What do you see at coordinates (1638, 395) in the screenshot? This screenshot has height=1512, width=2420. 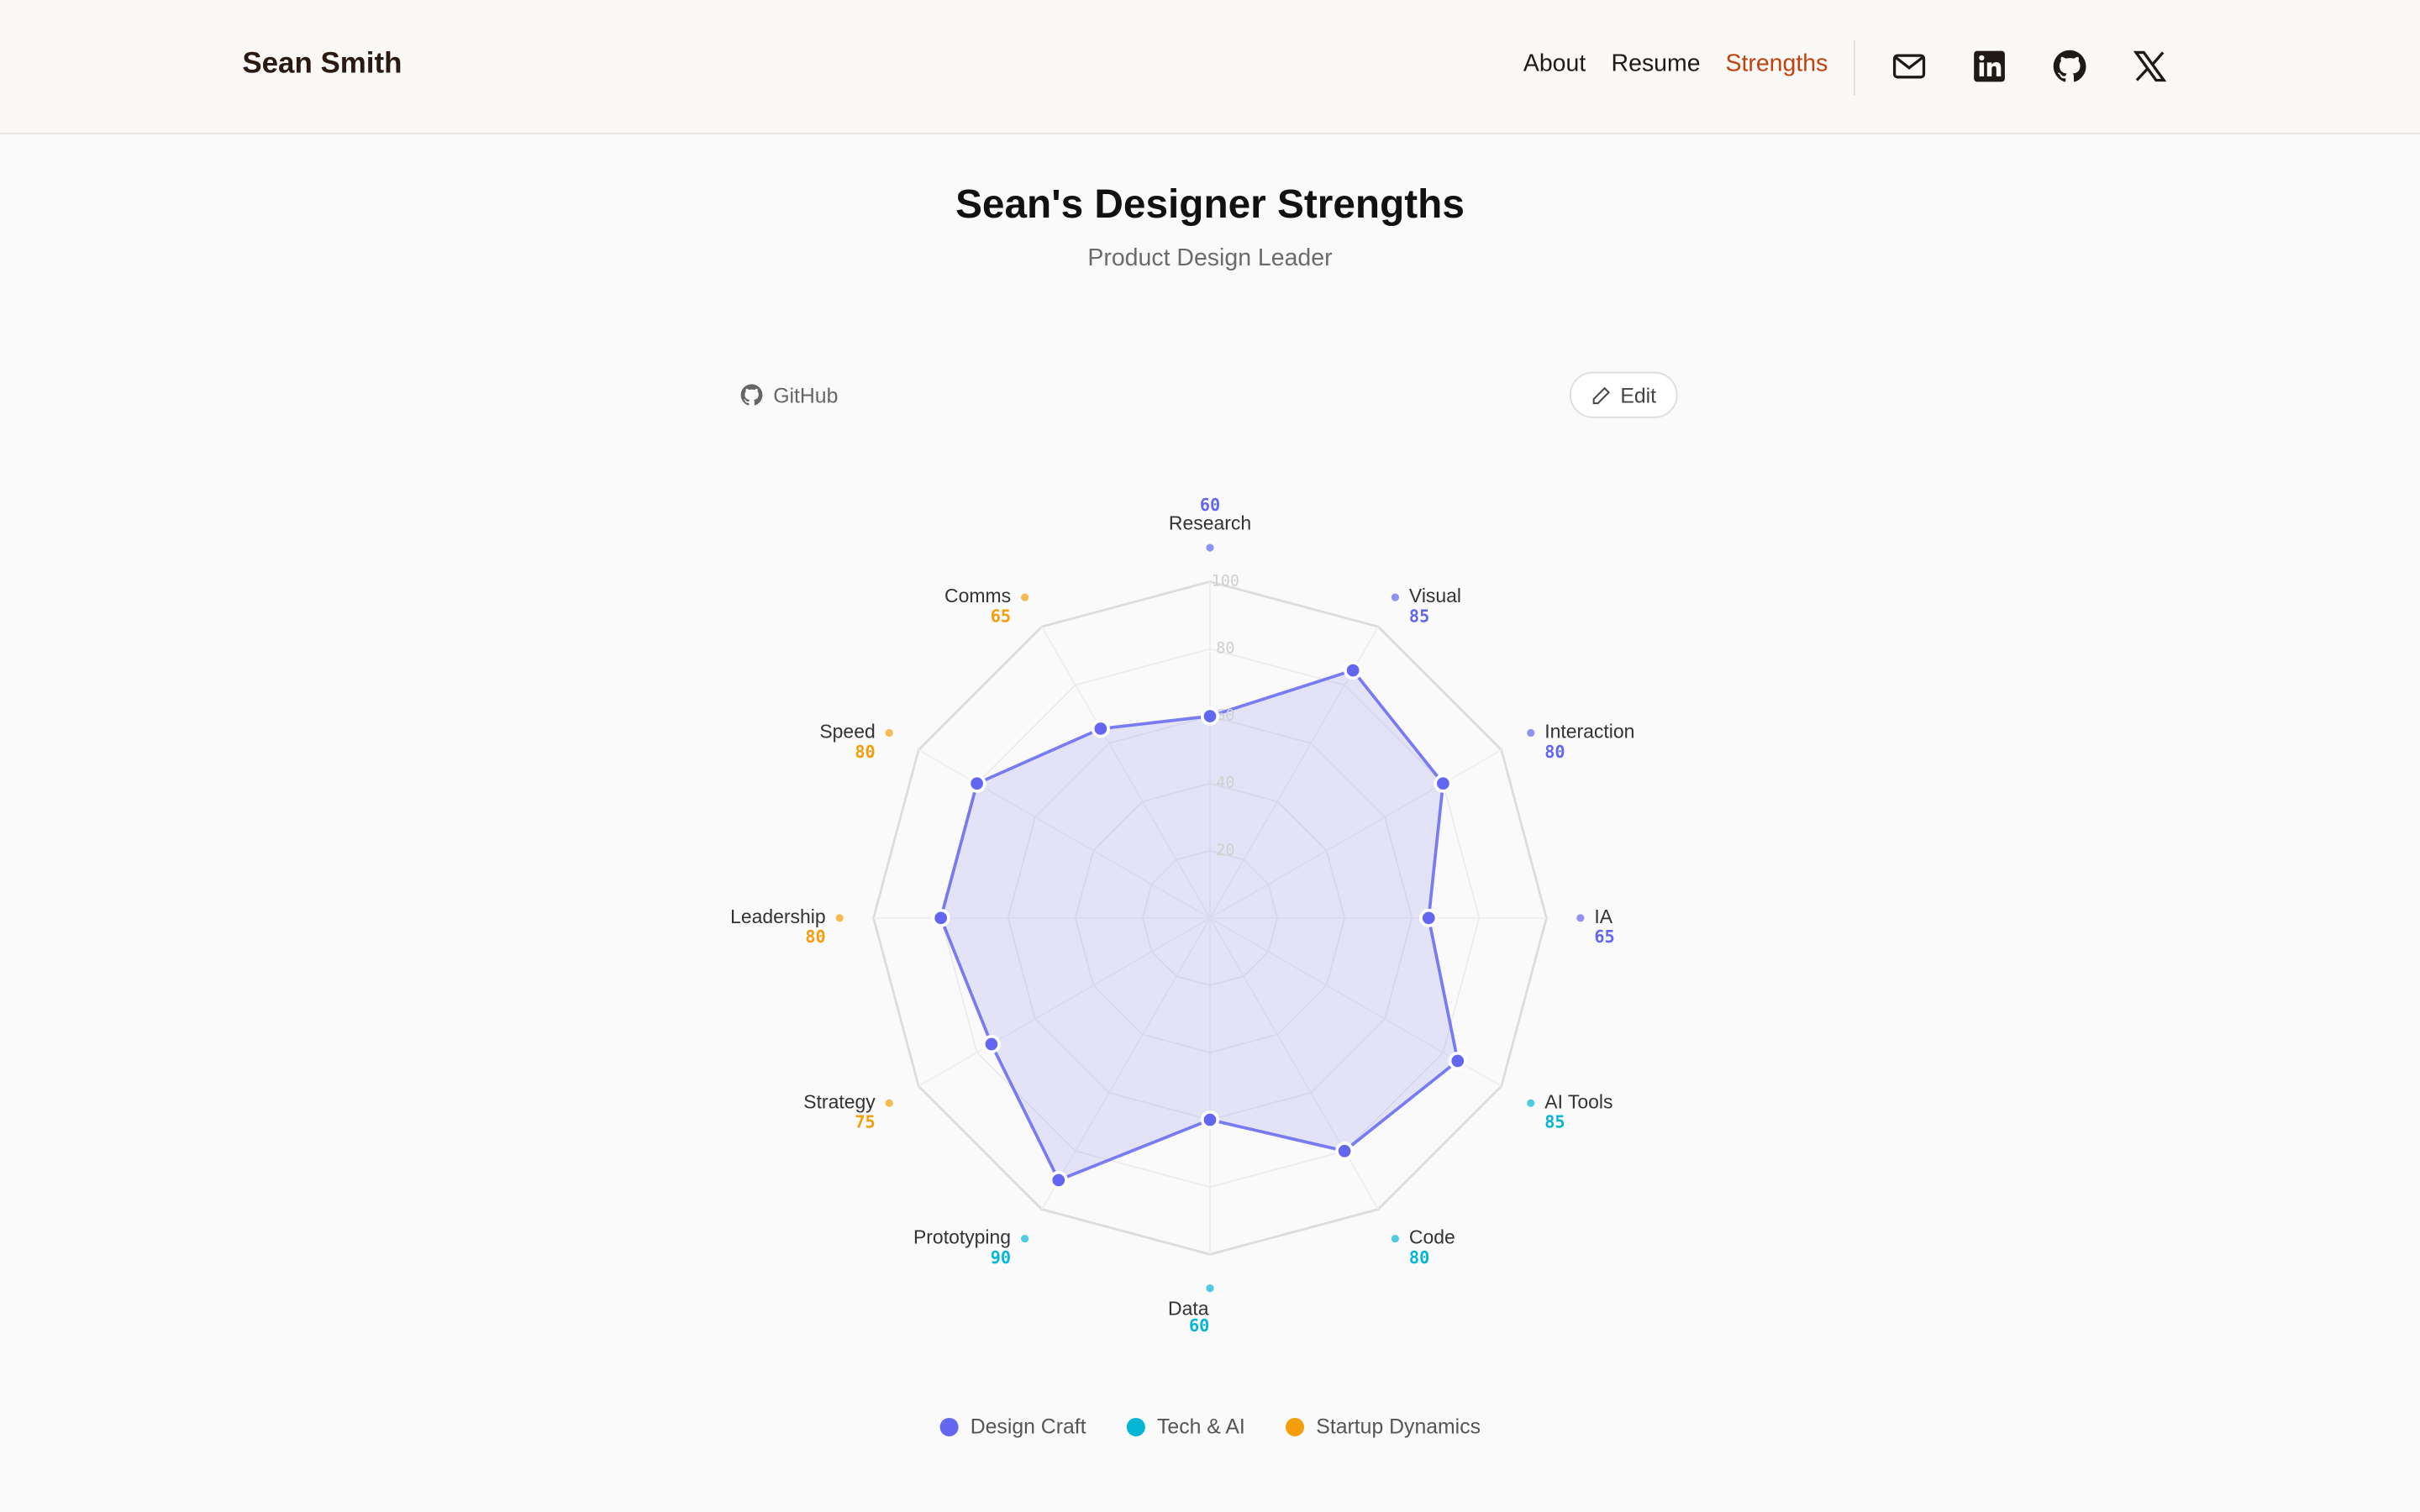 I see `edit-label: Edit` at bounding box center [1638, 395].